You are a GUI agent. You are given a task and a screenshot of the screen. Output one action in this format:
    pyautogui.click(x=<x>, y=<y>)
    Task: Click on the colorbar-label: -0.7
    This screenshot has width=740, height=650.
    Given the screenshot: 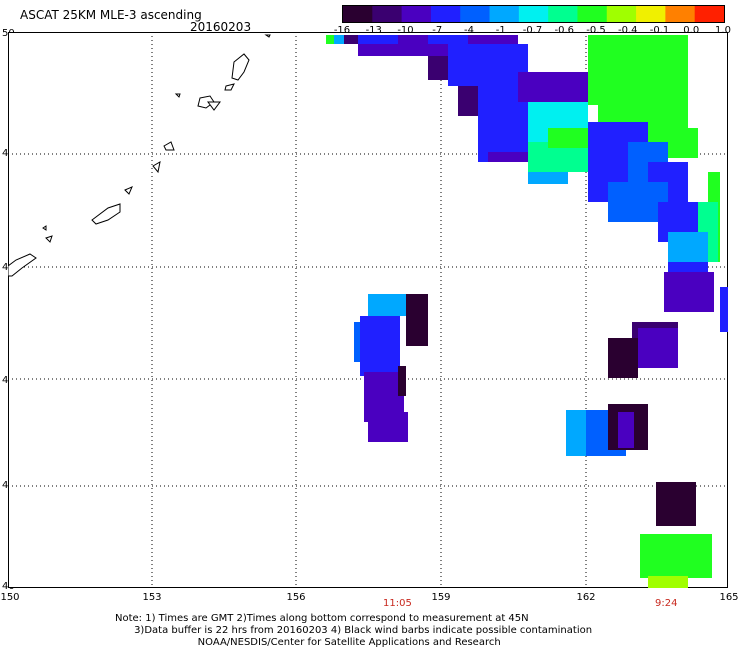 What is the action you would take?
    pyautogui.click(x=532, y=30)
    